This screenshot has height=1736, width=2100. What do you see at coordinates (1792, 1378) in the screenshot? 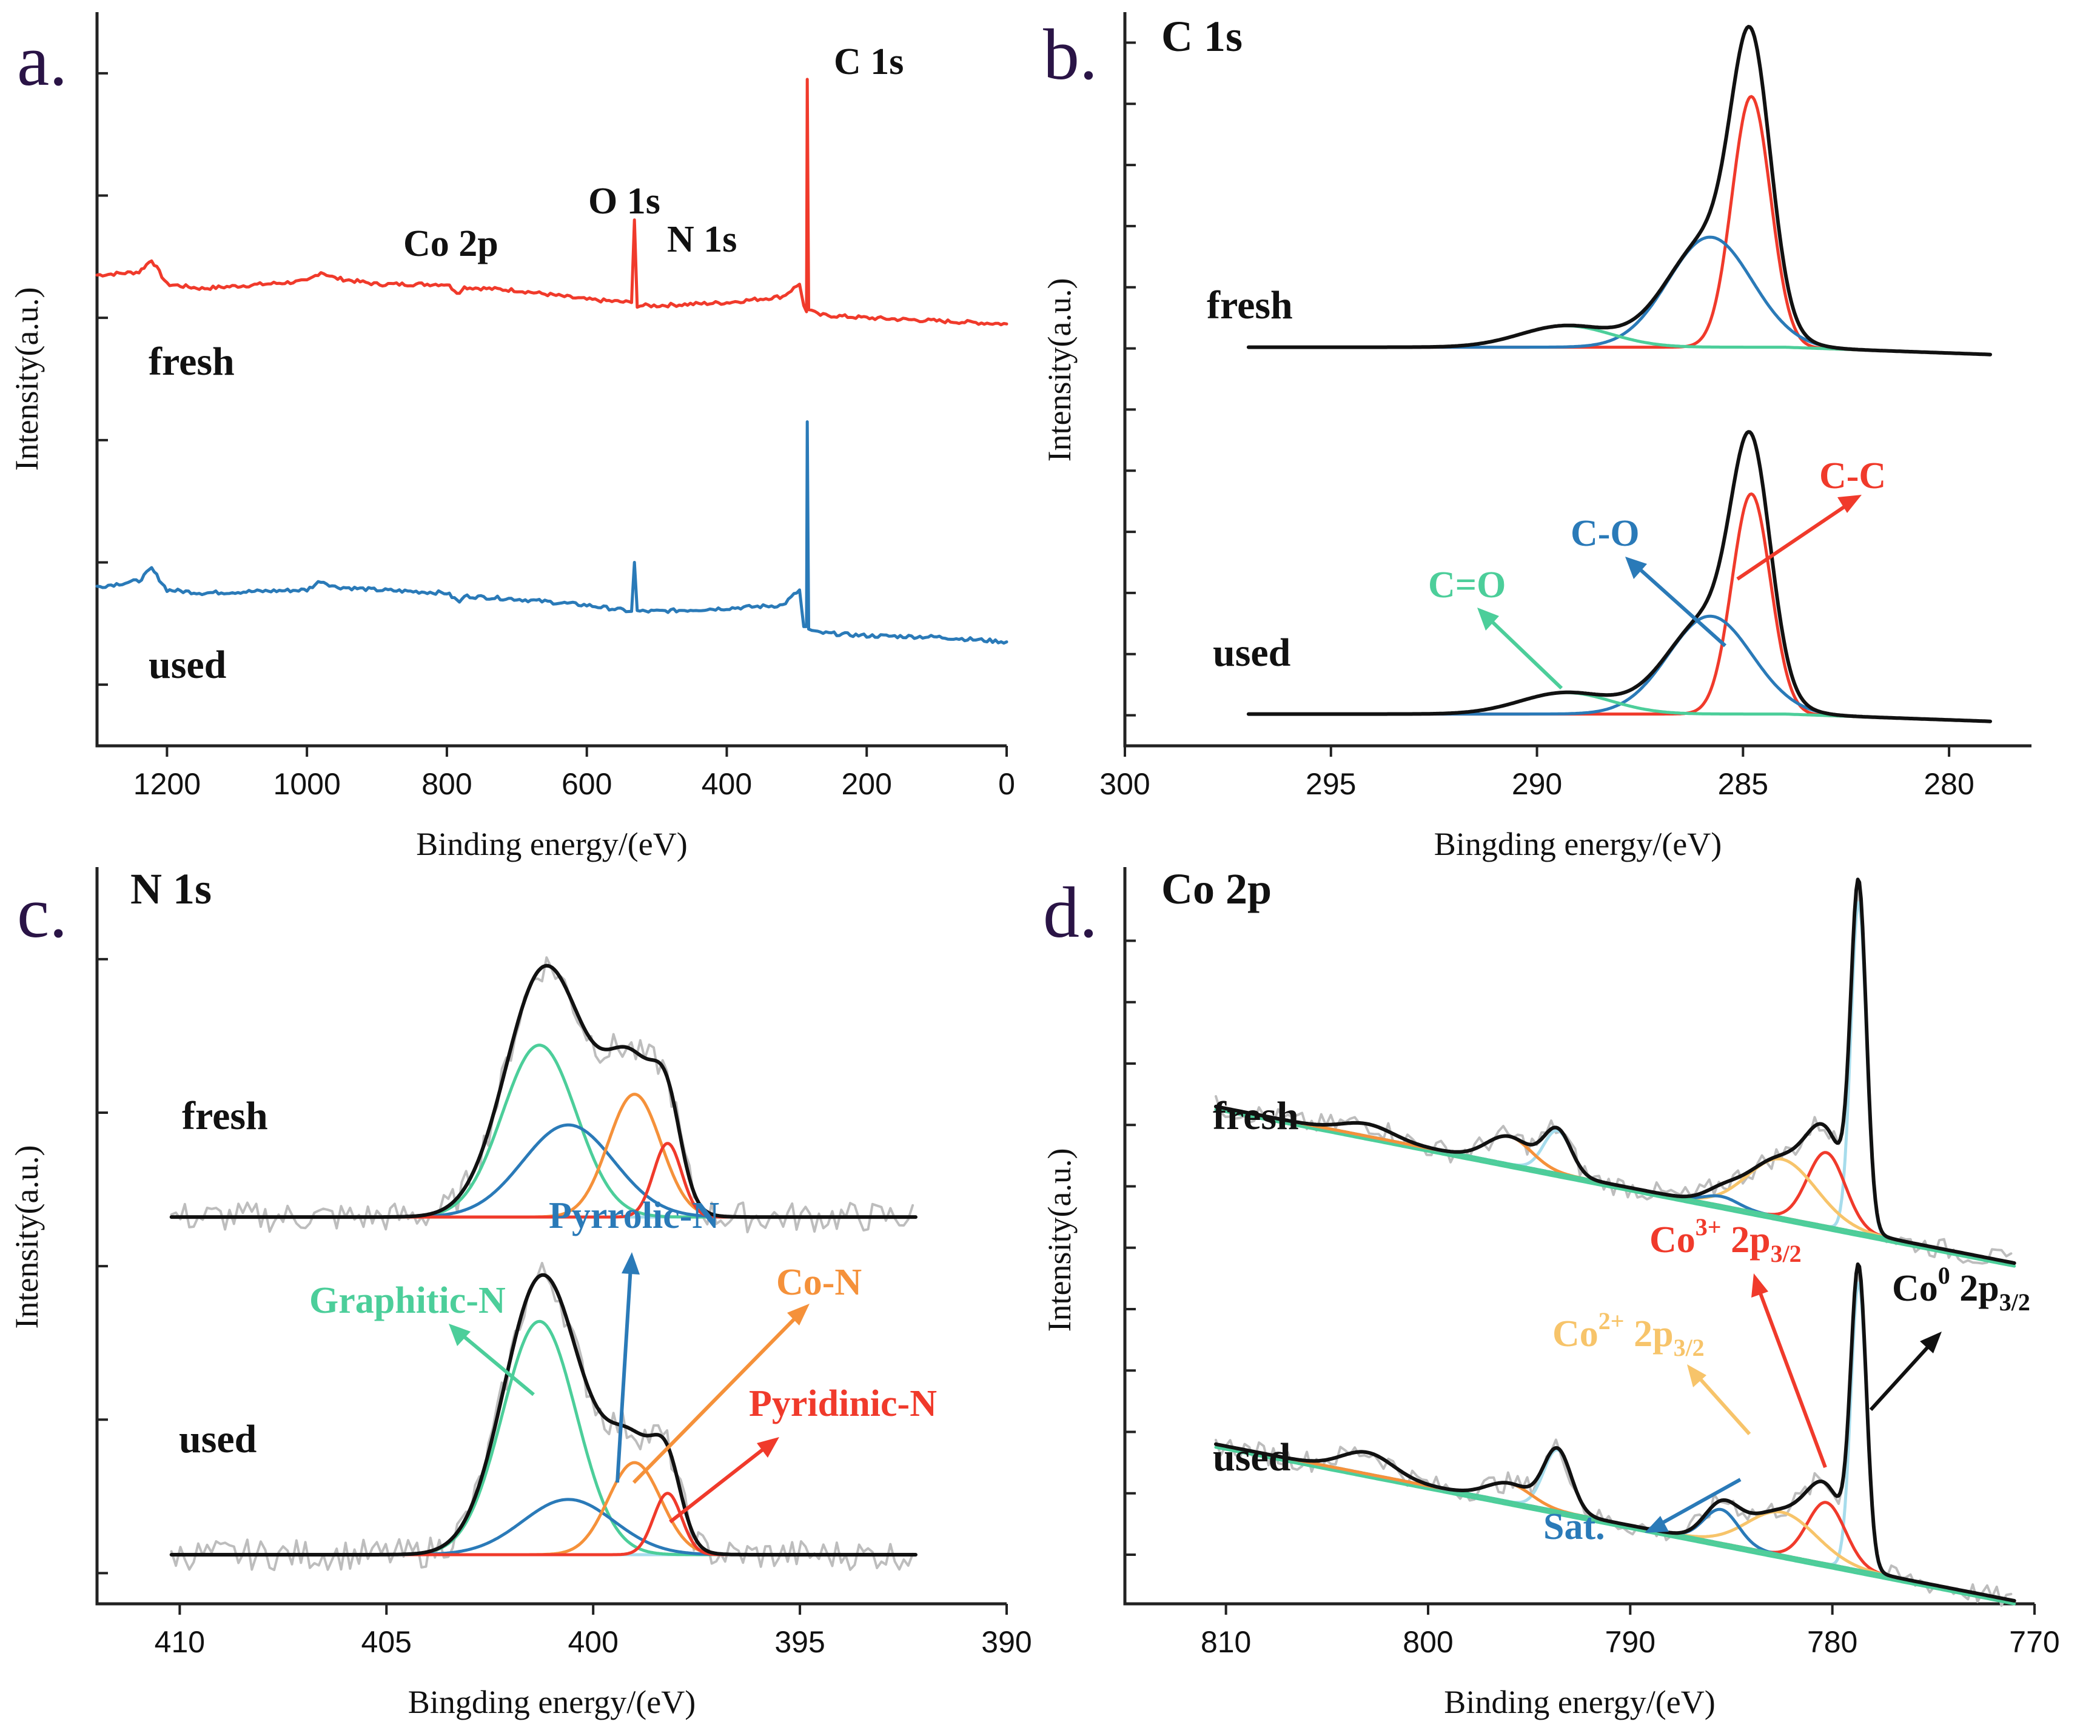
I see `panel-d-co3-arrow` at bounding box center [1792, 1378].